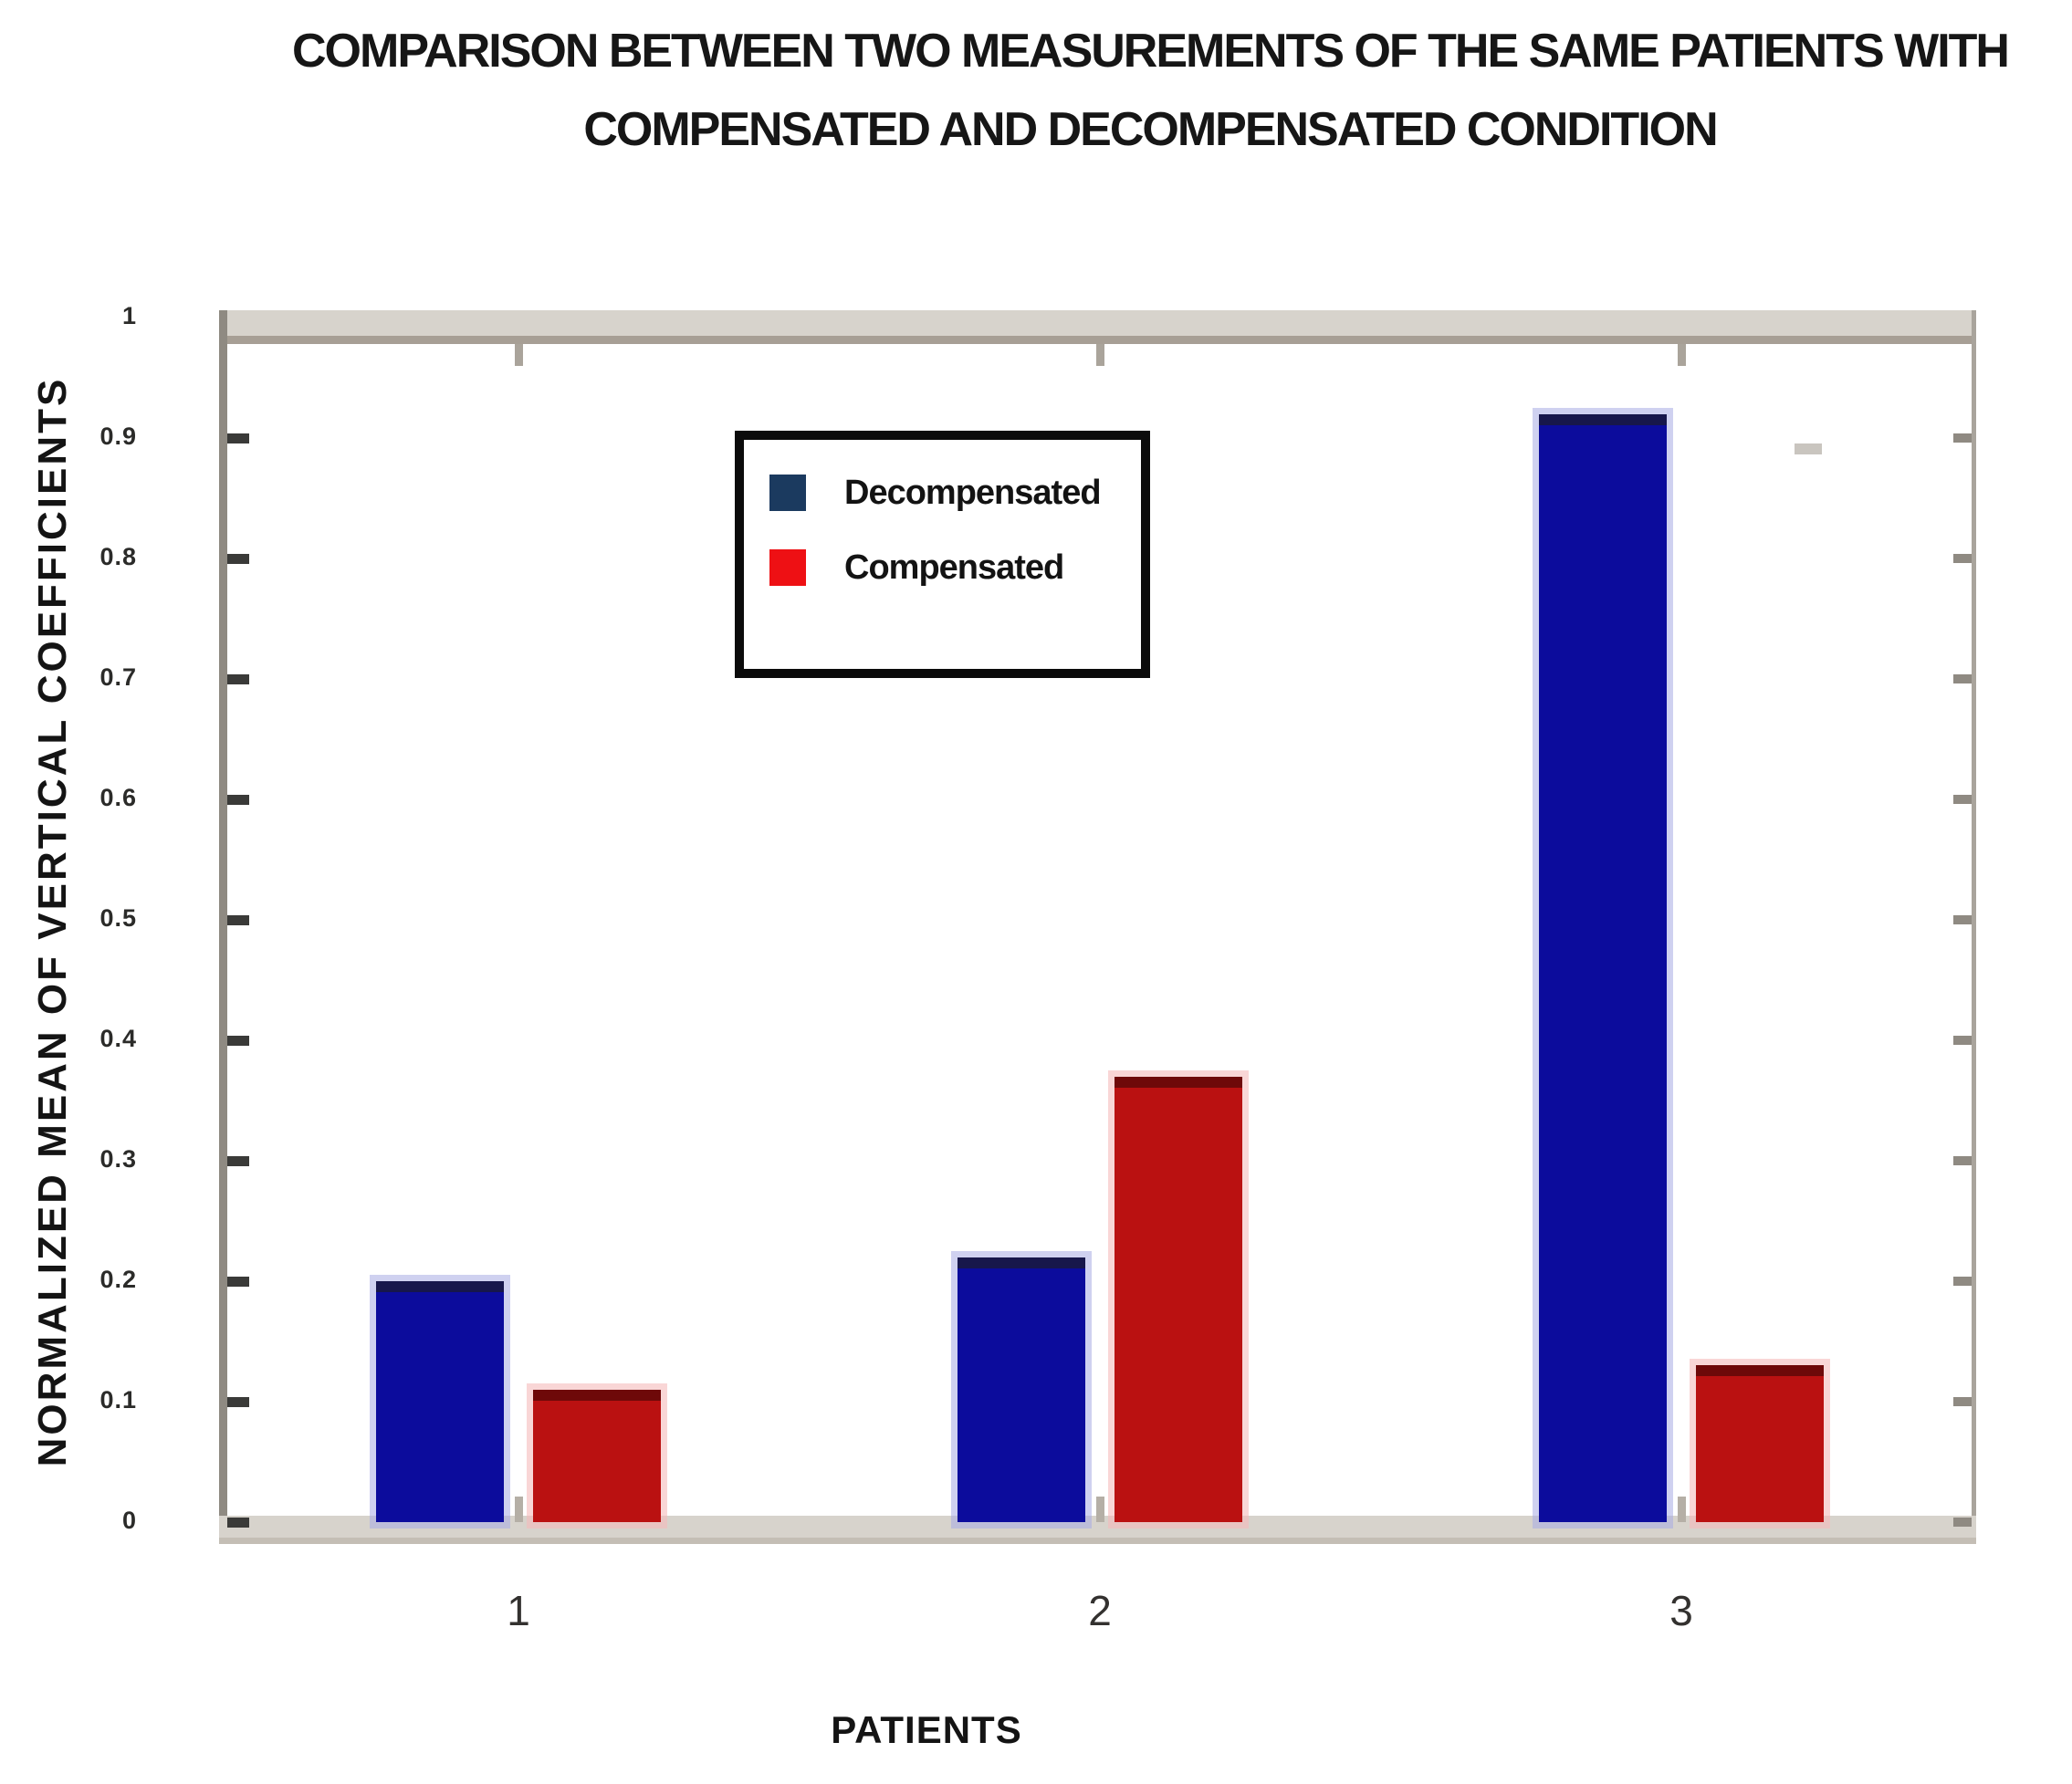 This screenshot has height=1784, width=2072. I want to click on chart-title-line2: COMPENSATED AND DECOMPENSATED CONDITION, so click(1150, 129).